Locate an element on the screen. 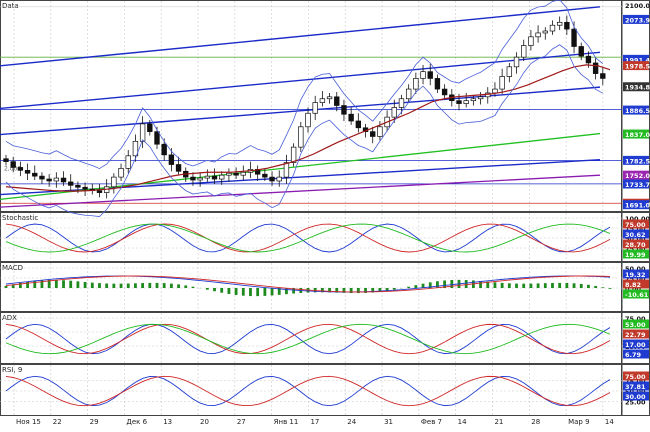 This screenshot has width=650, height=432. value-badge-label: 19.99 is located at coordinates (635, 255).